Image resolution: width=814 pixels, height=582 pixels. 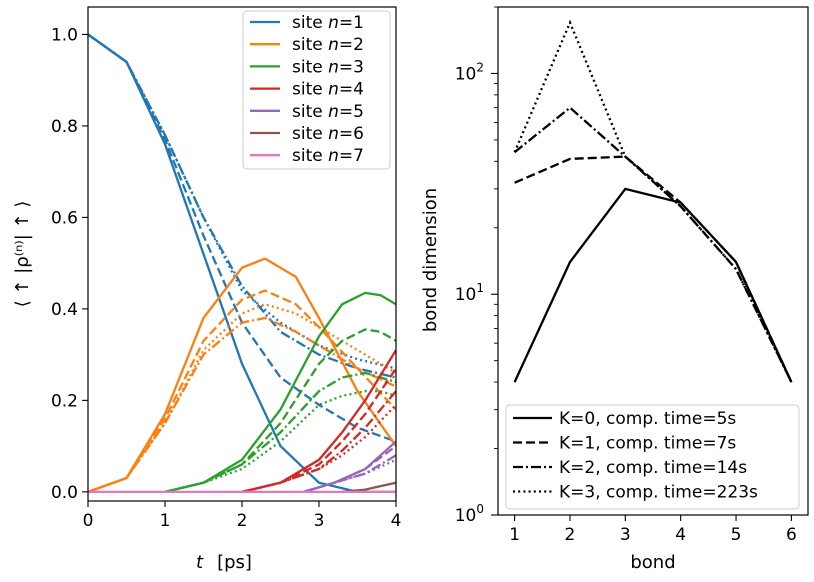 I want to click on y-tick-label: 0.8, so click(x=64, y=127).